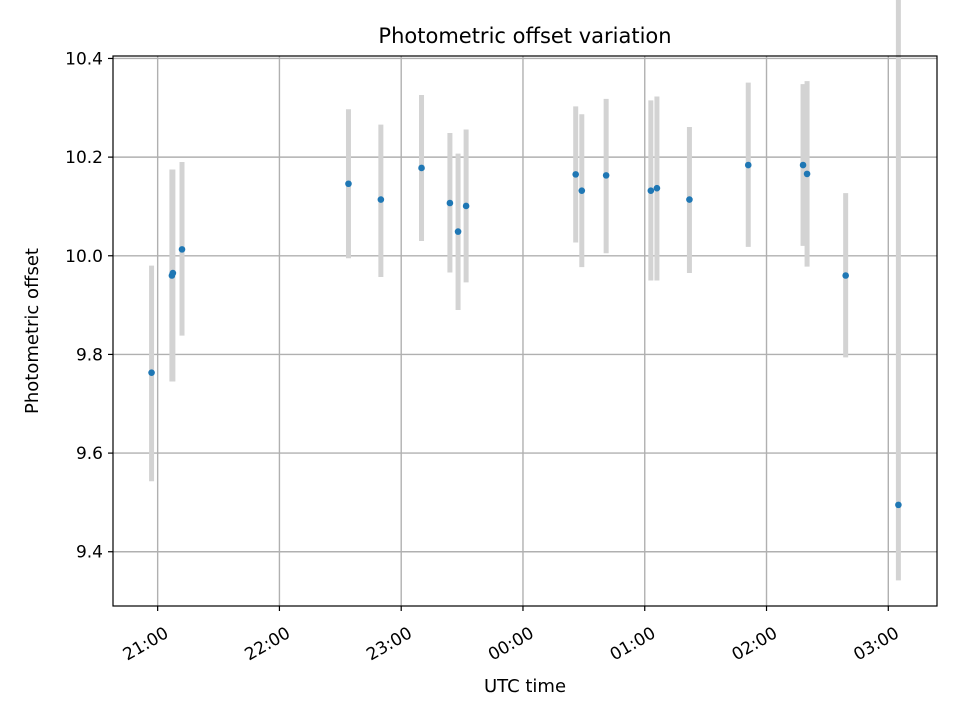  I want to click on y-tick-label: 9.8, so click(89, 355).